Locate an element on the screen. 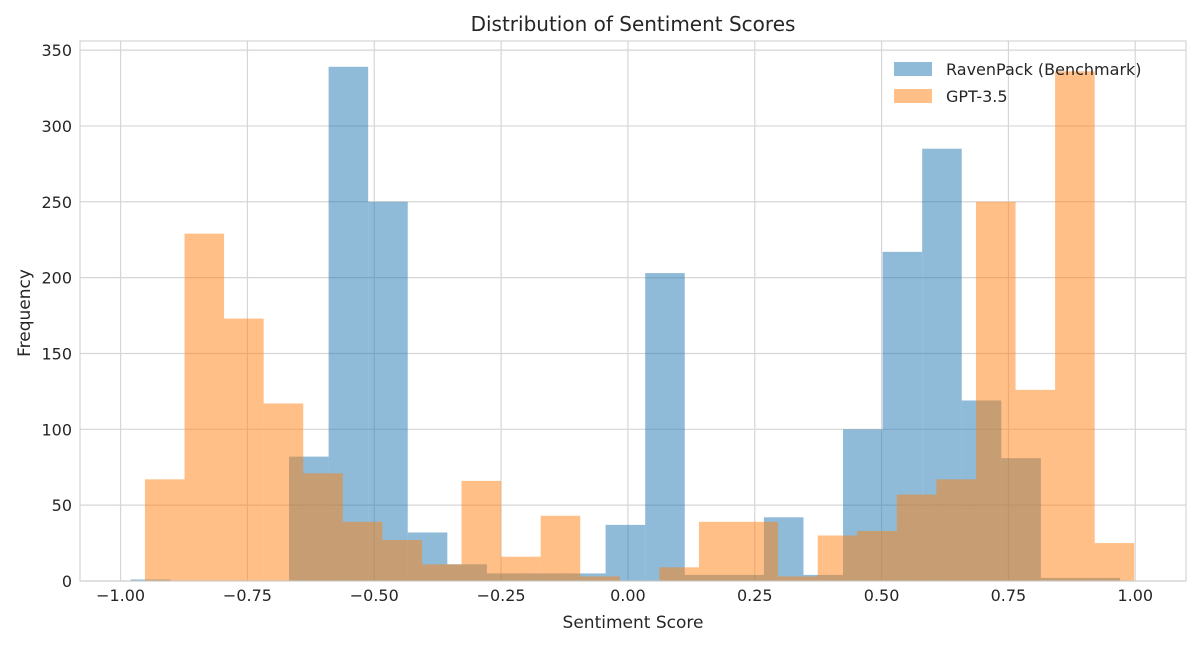 The width and height of the screenshot is (1200, 646). x-axis-label: Sentiment Score is located at coordinates (633, 623).